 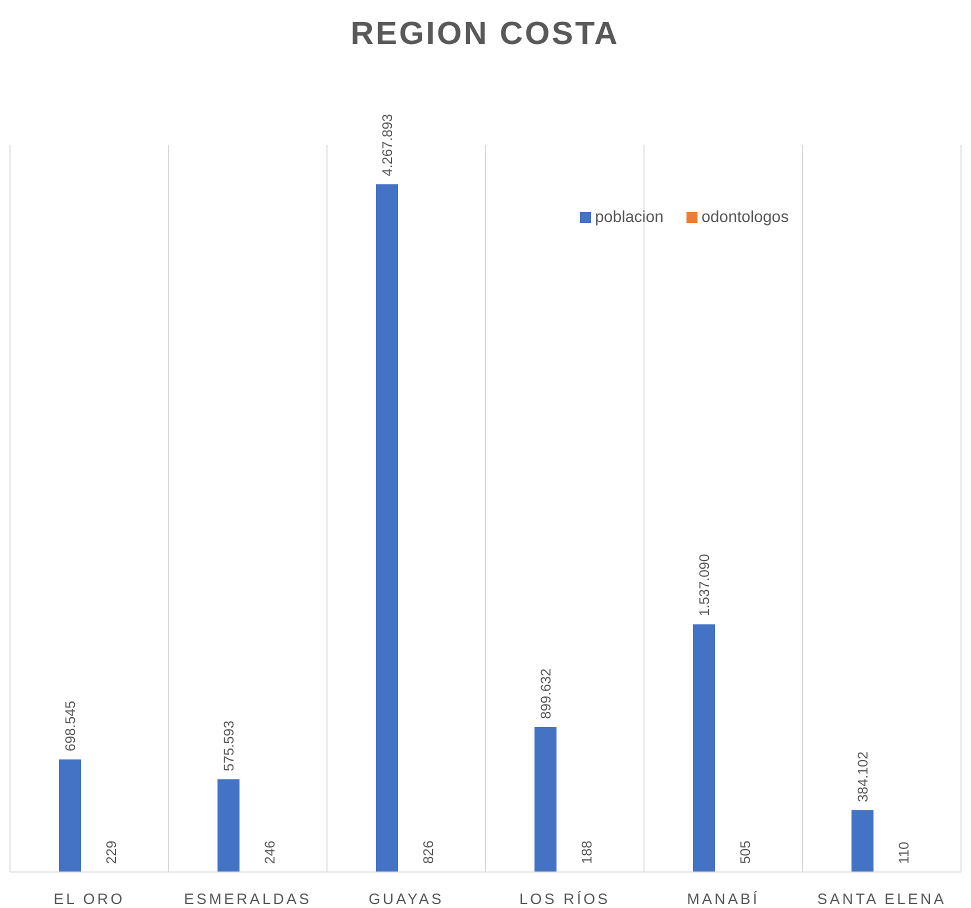 I want to click on data-label: 575.593, so click(x=228, y=746).